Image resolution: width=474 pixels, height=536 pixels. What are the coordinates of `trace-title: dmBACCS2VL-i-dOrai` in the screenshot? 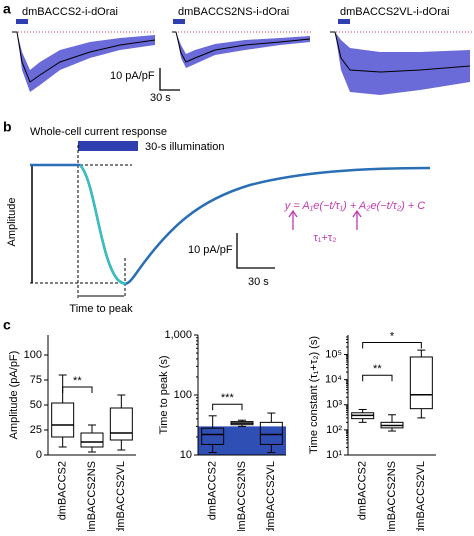 It's located at (394, 12).